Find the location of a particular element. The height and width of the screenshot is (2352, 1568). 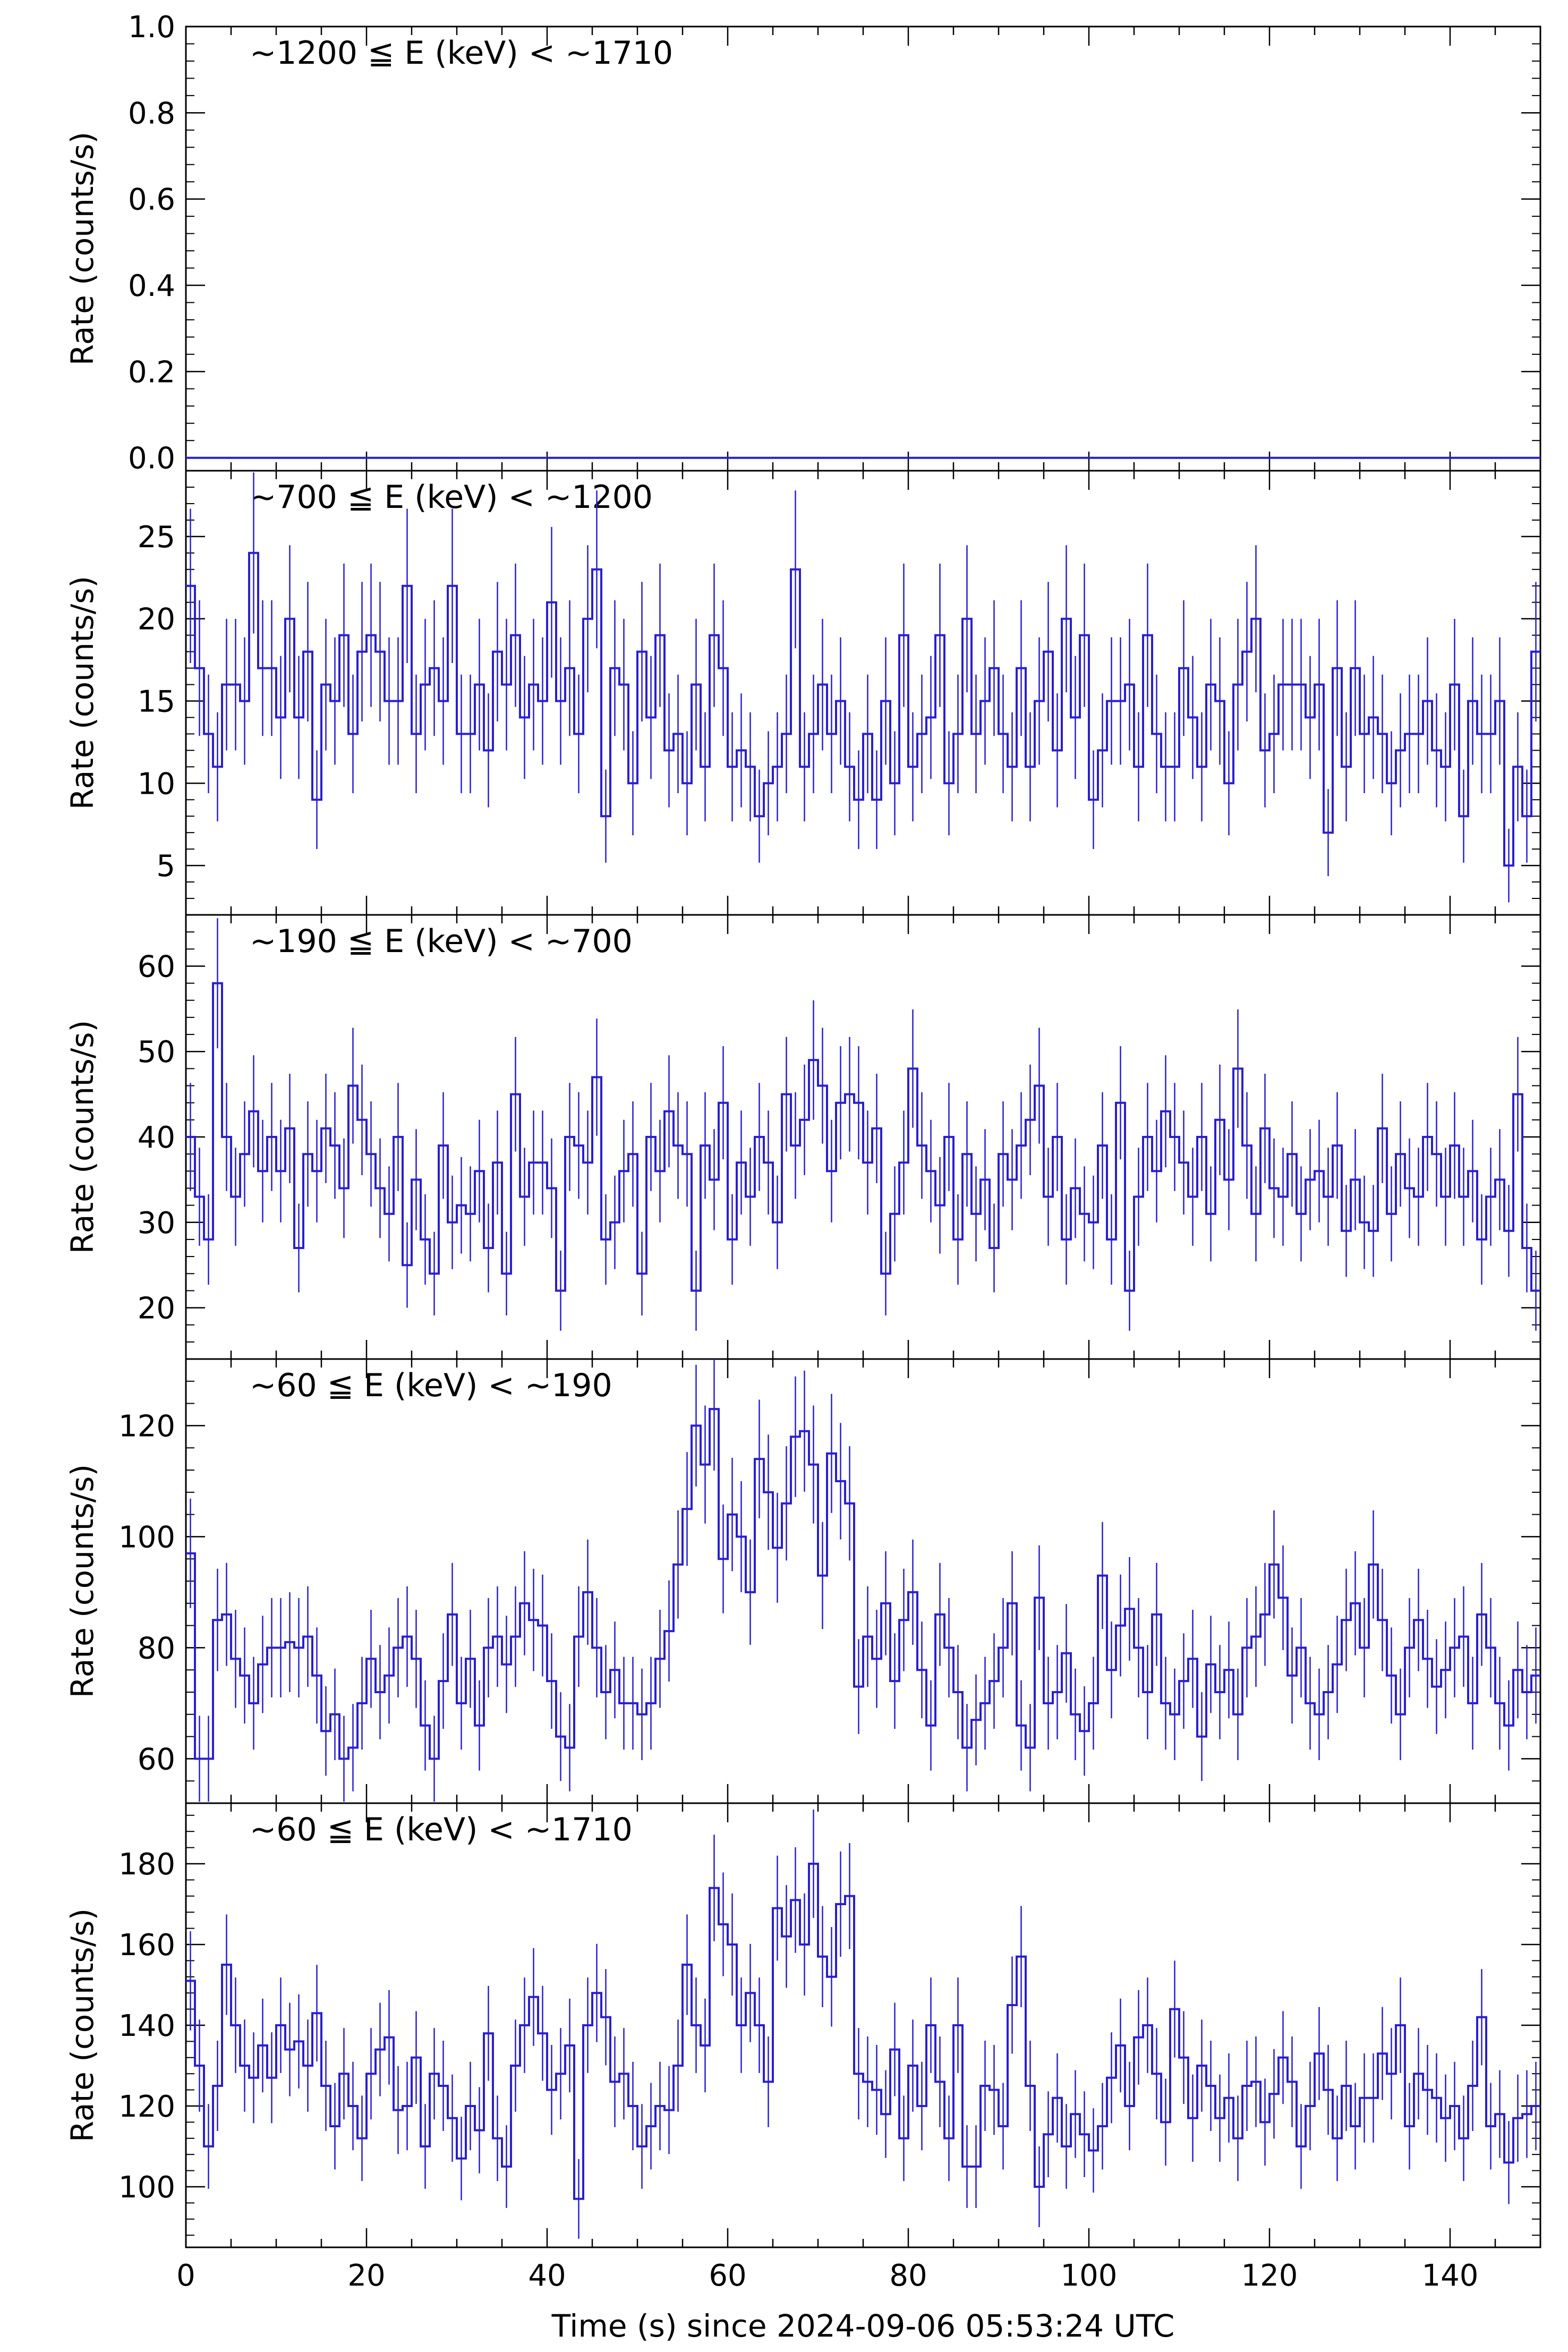

y-tick-label: 0.6 is located at coordinates (151, 200).